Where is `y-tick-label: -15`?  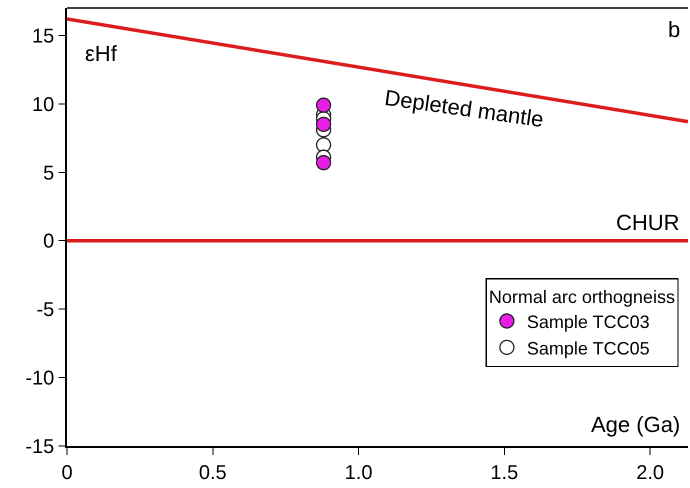
y-tick-label: -15 is located at coordinates (39, 447).